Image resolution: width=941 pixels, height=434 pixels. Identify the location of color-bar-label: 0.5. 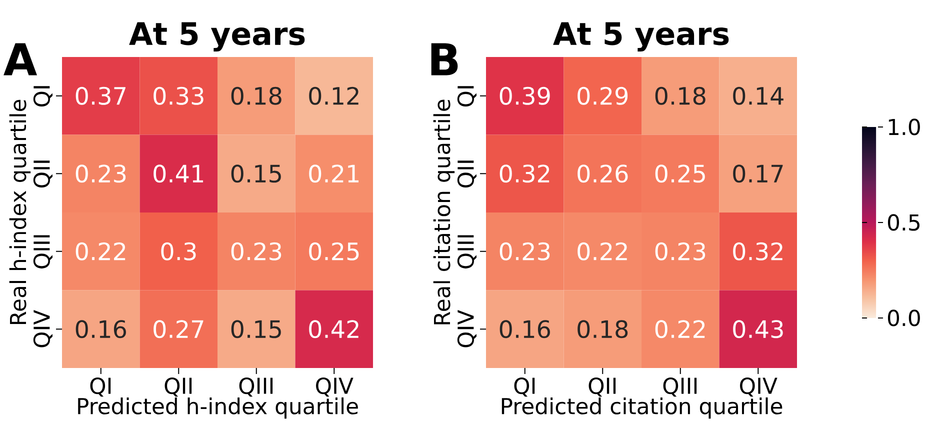
(904, 222).